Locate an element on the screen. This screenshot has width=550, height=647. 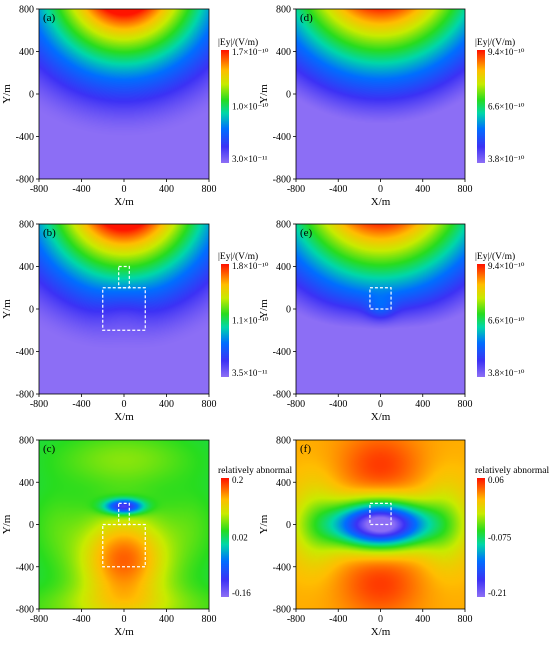
colorbar-tick-label: 1.8×10⁻¹⁰ is located at coordinates (250, 266).